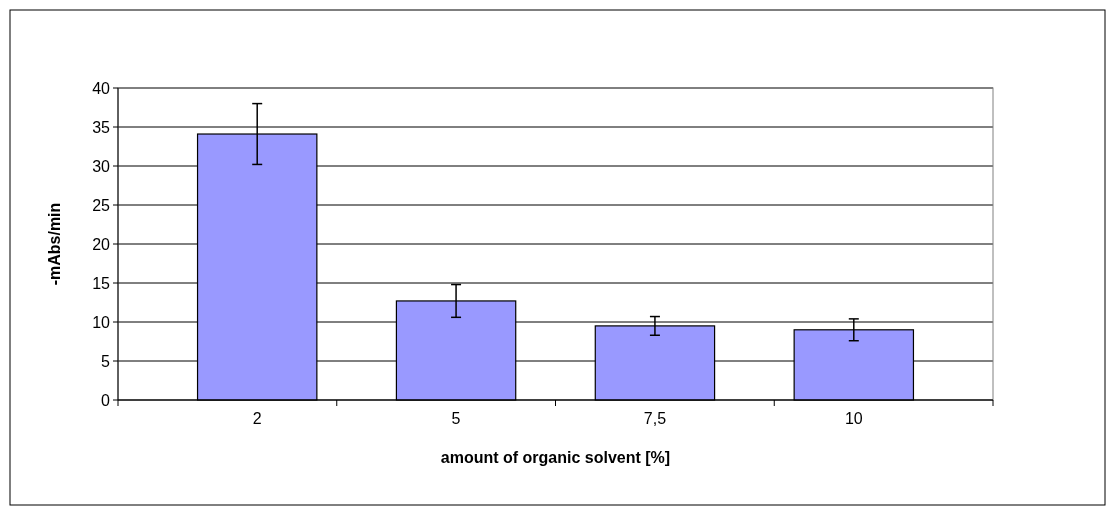  Describe the element at coordinates (101, 205) in the screenshot. I see `y-tick-label: 25` at that location.